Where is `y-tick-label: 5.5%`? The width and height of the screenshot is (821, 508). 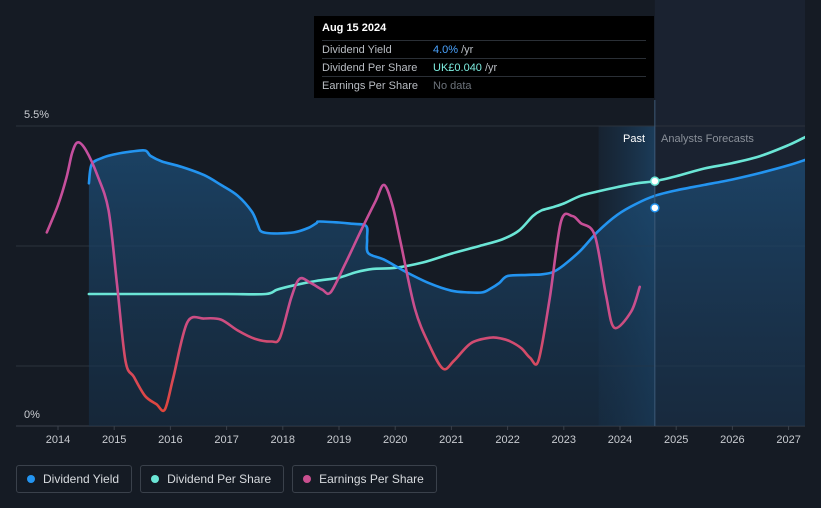
y-tick-label: 5.5% is located at coordinates (36, 115).